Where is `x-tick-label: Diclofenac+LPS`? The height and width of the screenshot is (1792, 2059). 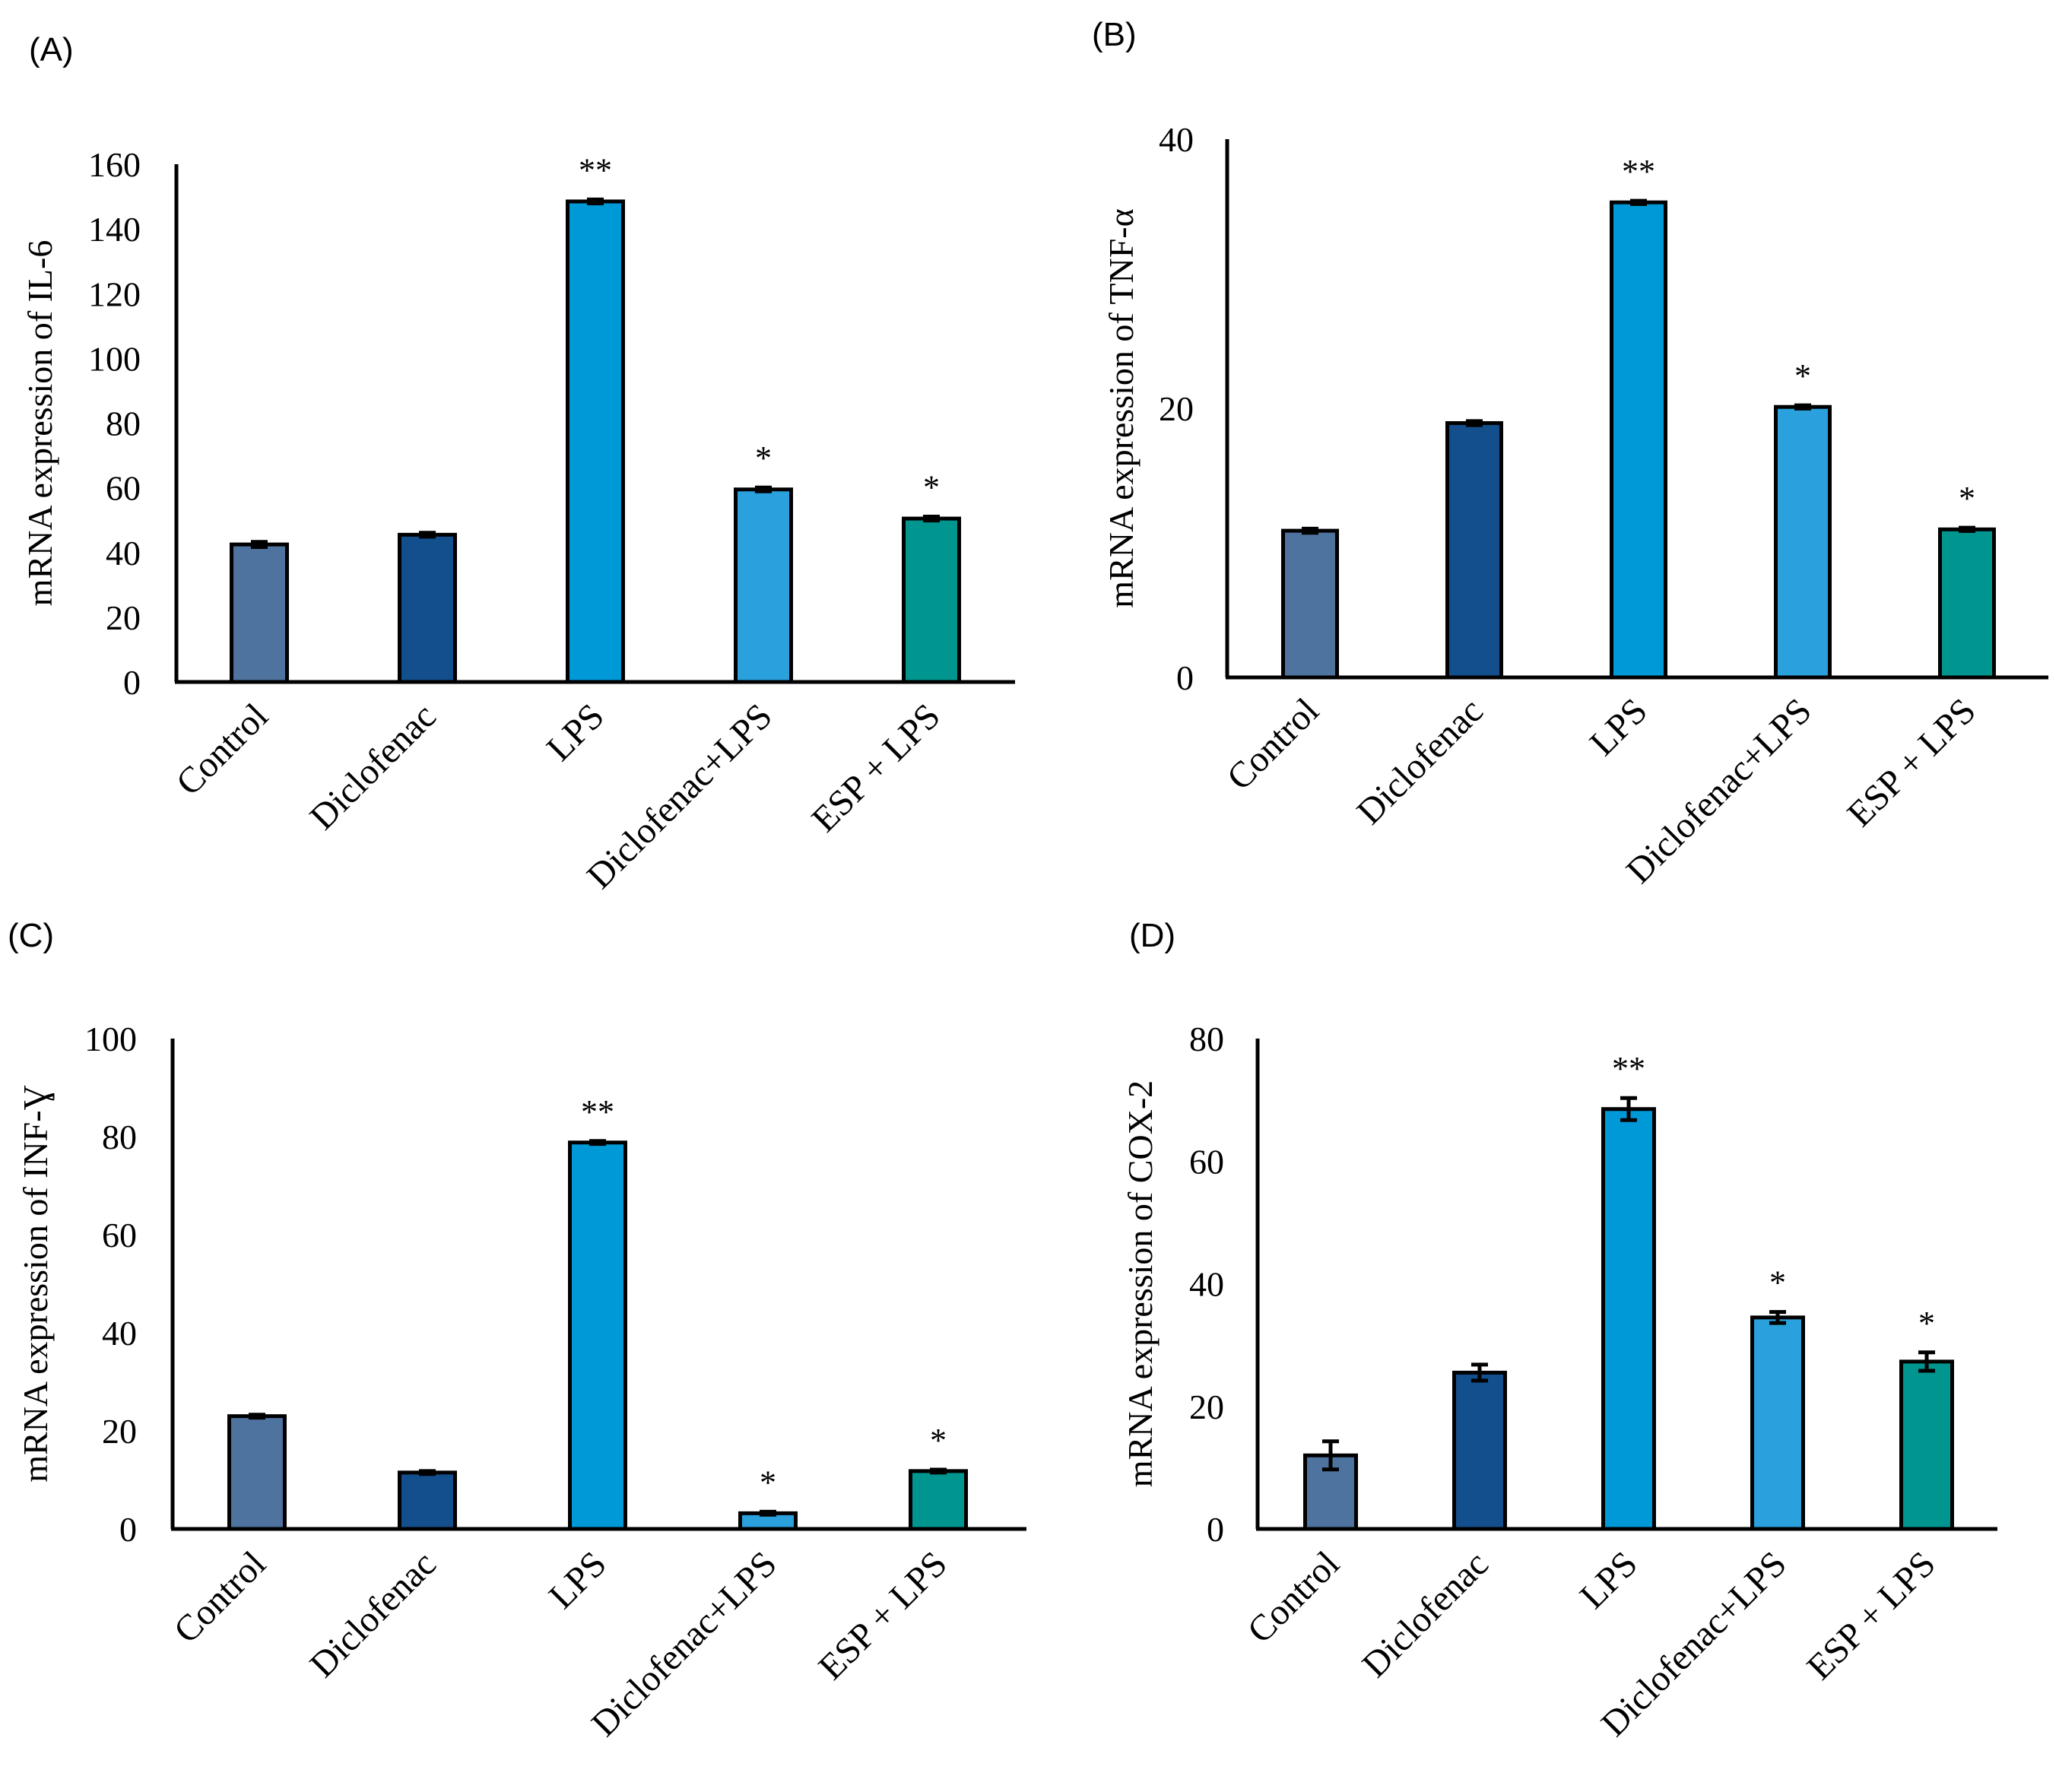
x-tick-label: Diclofenac+LPS is located at coordinates (684, 1644).